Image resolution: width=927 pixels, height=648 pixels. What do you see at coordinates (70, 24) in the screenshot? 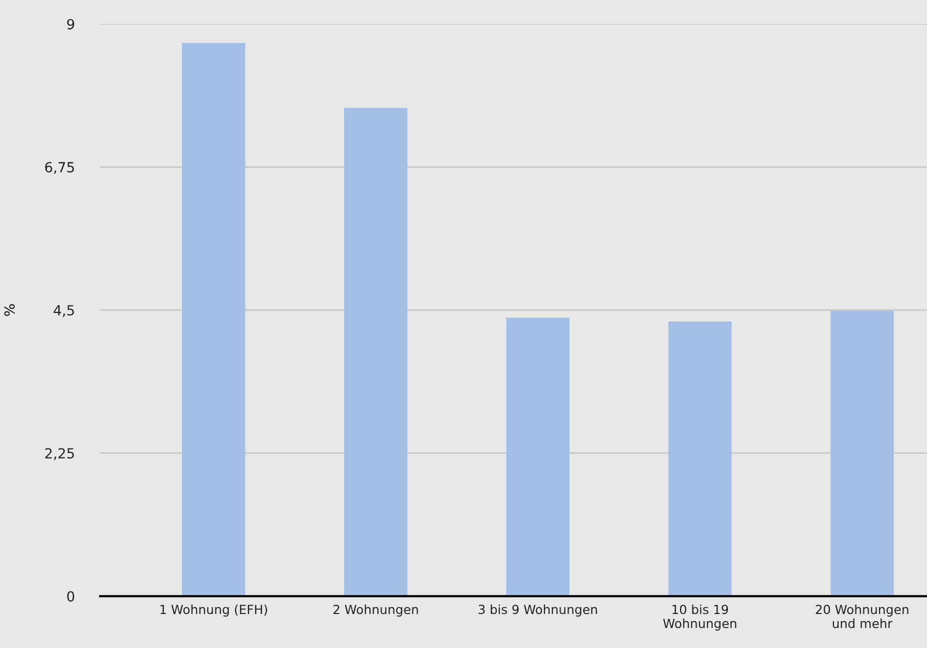
I see `y-tick-label: 9` at bounding box center [70, 24].